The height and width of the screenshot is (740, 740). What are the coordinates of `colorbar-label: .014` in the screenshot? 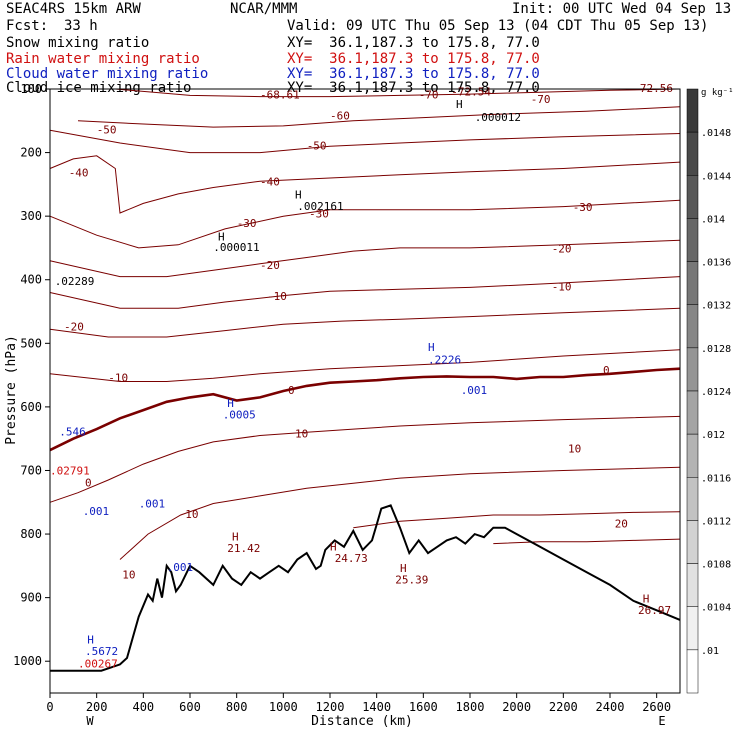 It's located at (713, 219).